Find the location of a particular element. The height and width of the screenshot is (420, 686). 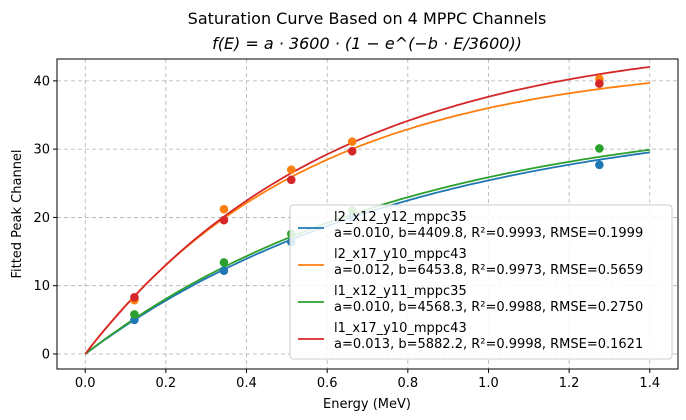

x-tick-label: 1.0 is located at coordinates (488, 383).